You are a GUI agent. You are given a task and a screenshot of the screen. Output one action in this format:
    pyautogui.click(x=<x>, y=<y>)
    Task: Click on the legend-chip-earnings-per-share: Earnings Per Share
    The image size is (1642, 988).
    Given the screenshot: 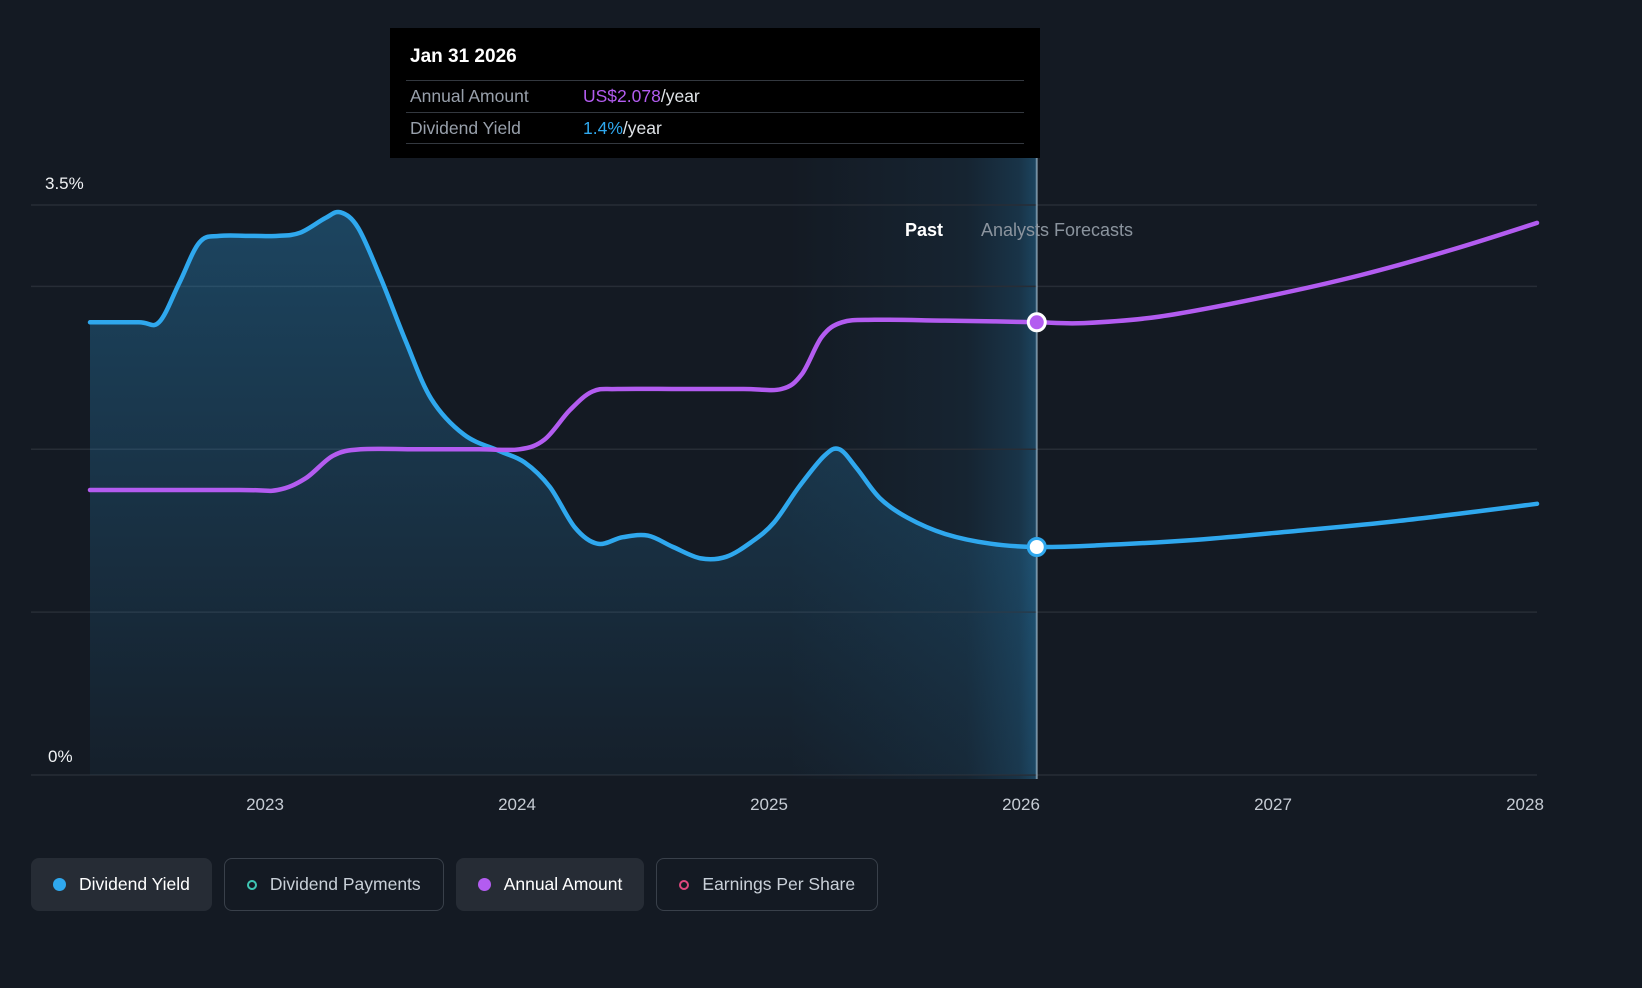 What is the action you would take?
    pyautogui.click(x=767, y=884)
    